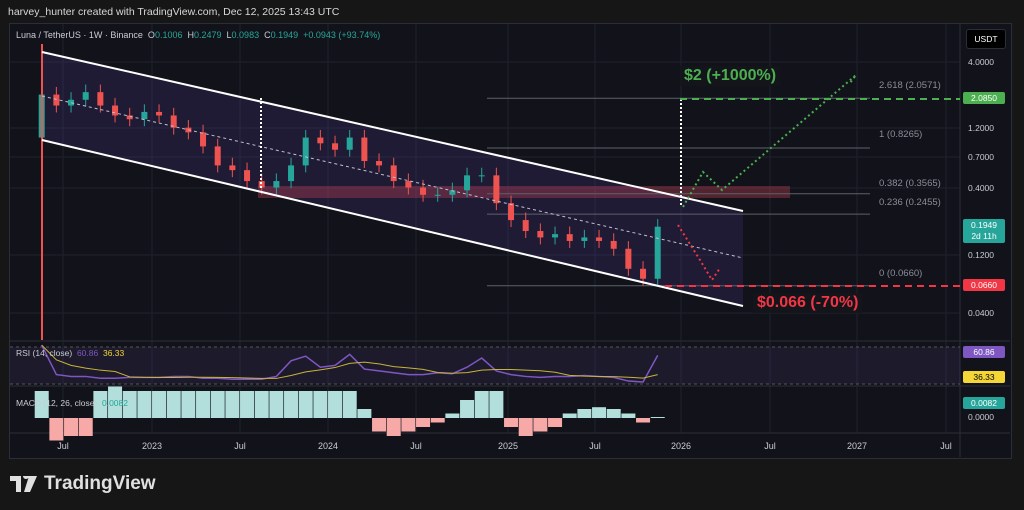 The height and width of the screenshot is (510, 1024). What do you see at coordinates (984, 352) in the screenshot?
I see `rsi-badge: 60.86` at bounding box center [984, 352].